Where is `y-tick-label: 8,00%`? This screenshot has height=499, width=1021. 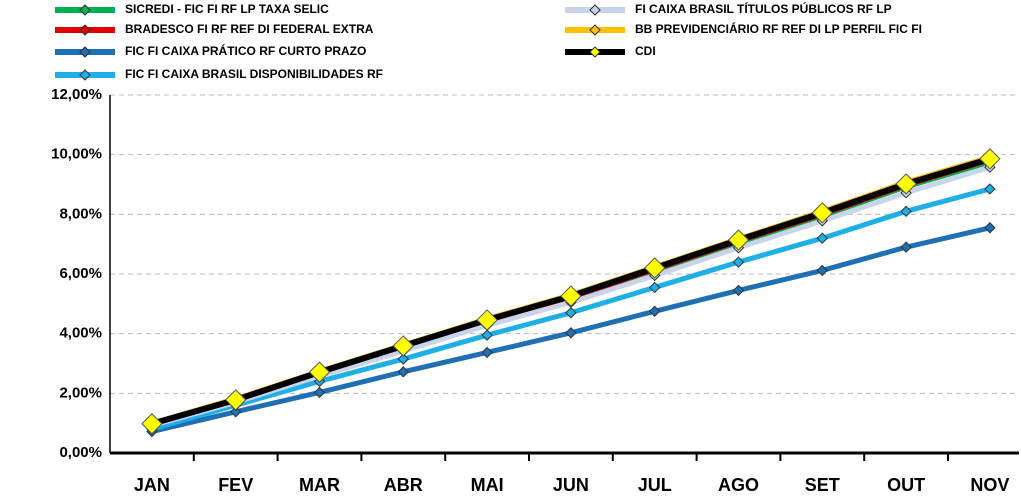 y-tick-label: 8,00% is located at coordinates (80, 213).